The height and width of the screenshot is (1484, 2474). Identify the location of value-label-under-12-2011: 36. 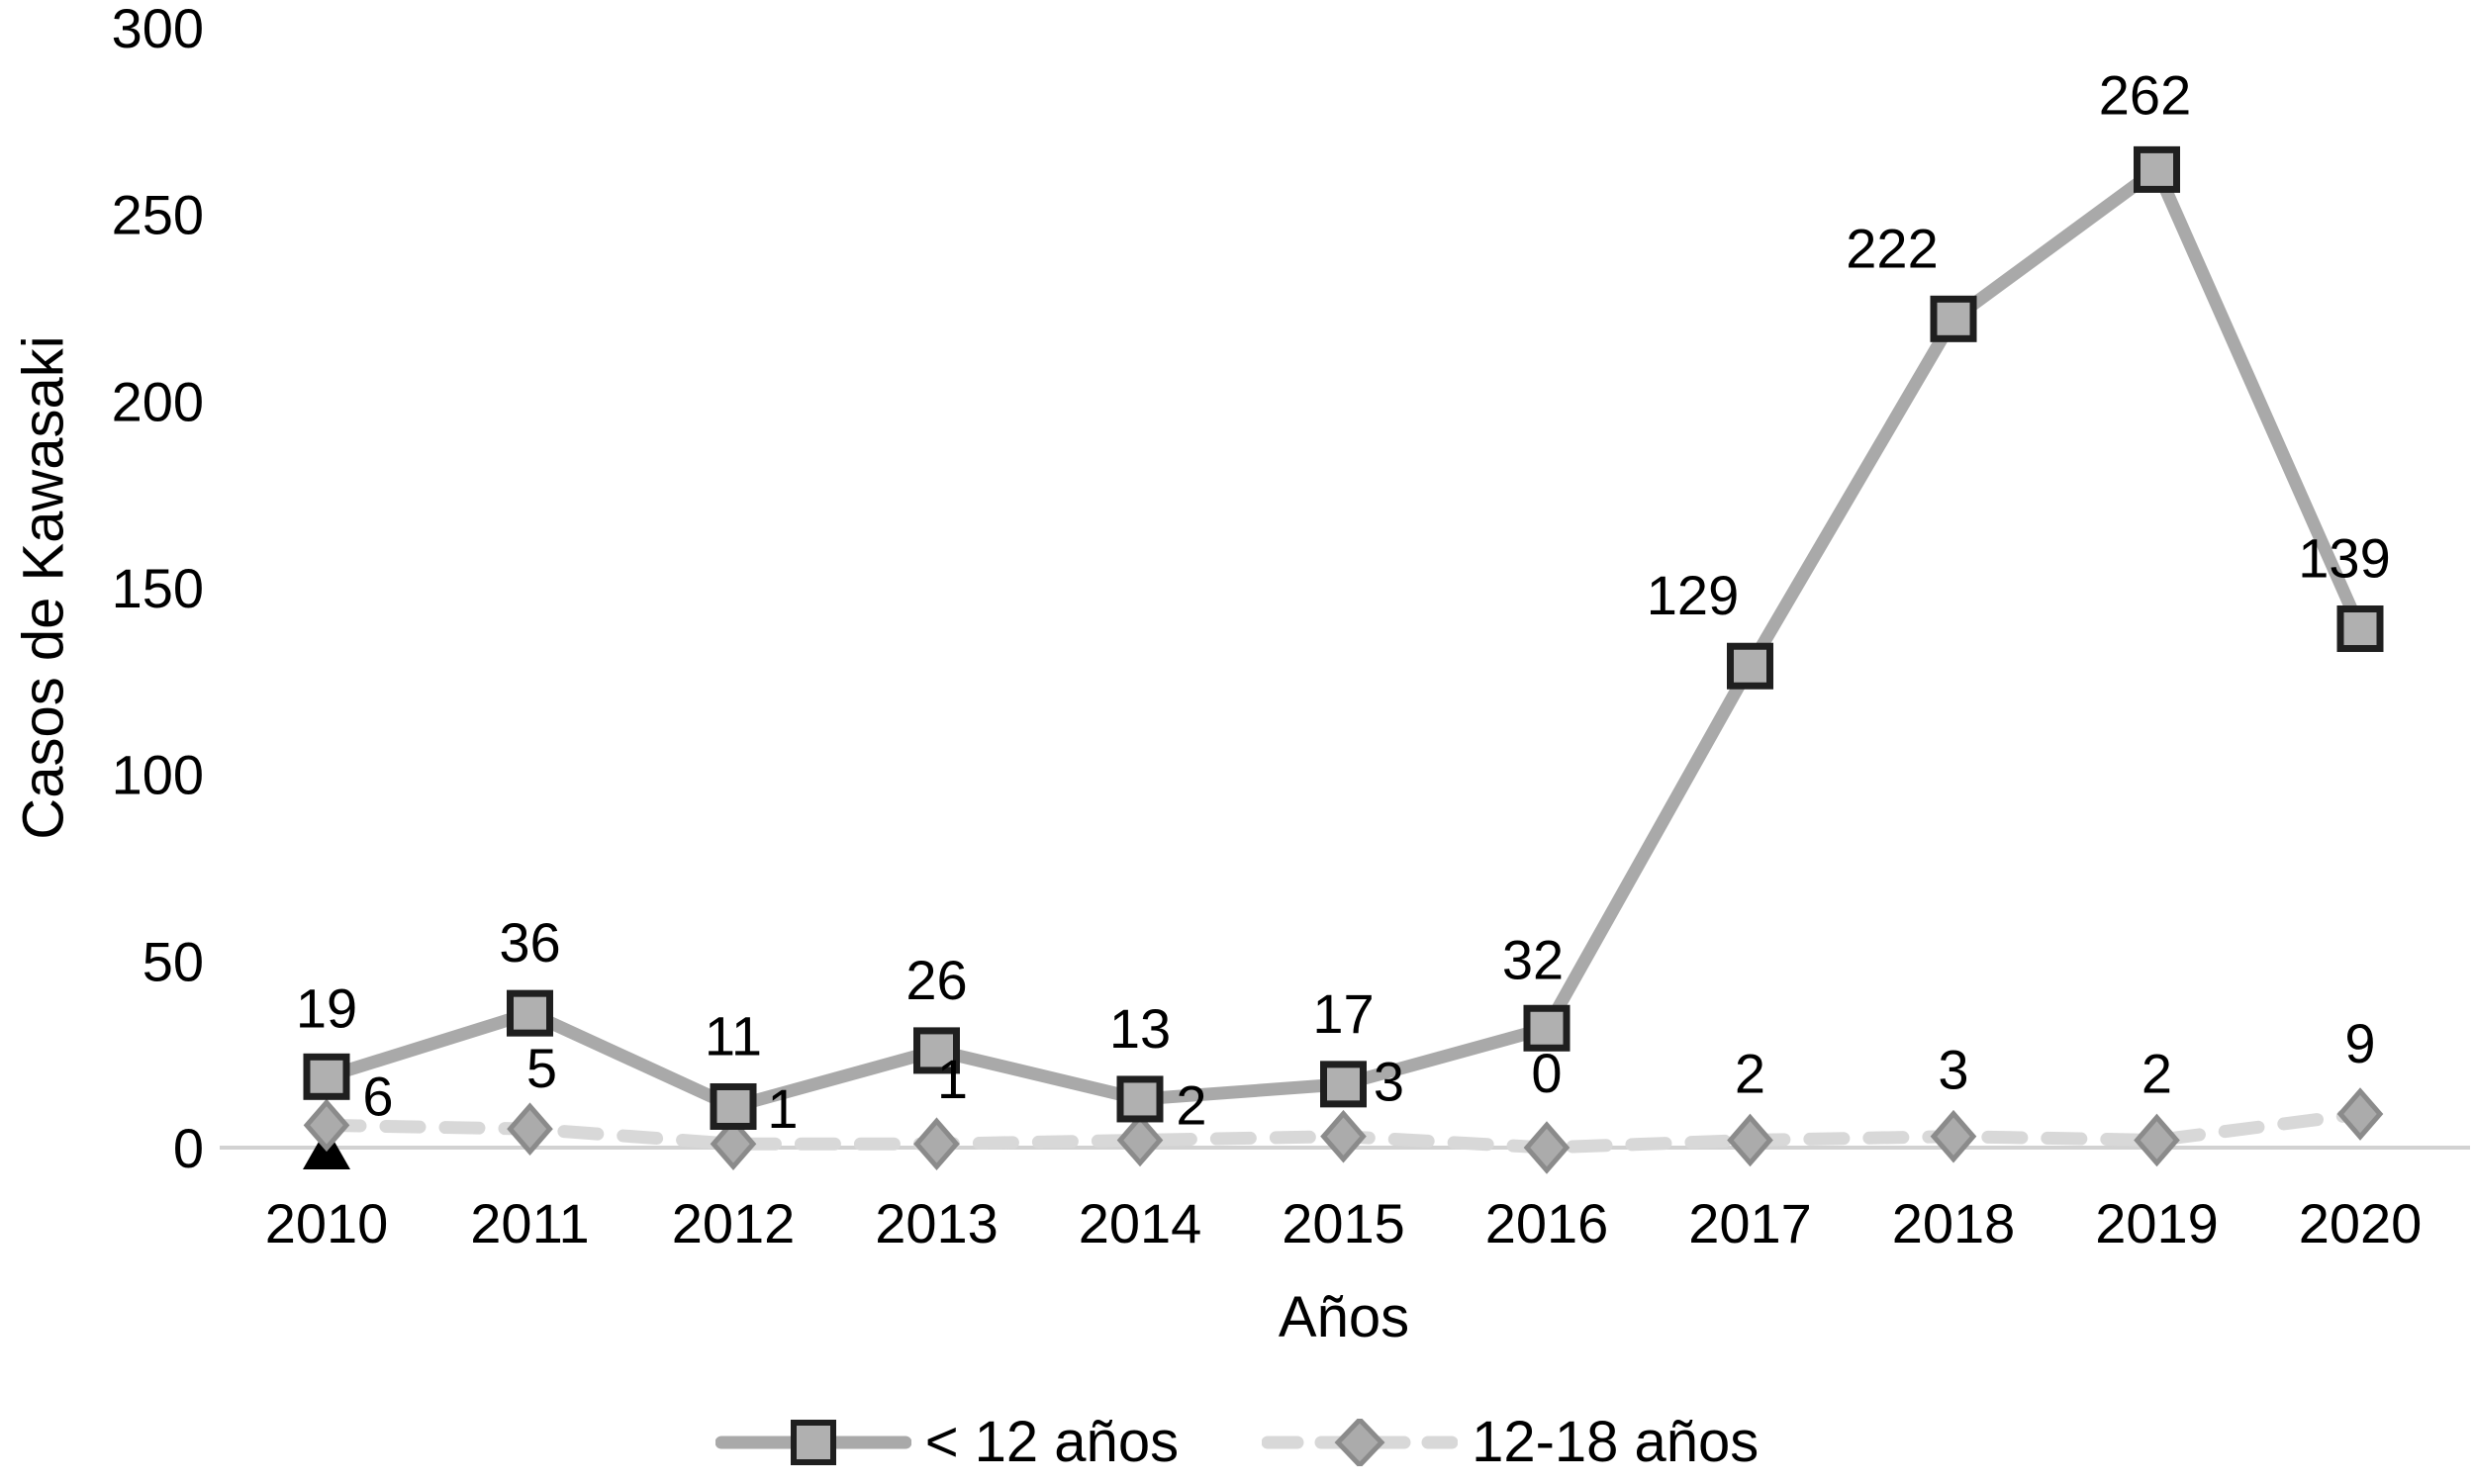
(529, 942).